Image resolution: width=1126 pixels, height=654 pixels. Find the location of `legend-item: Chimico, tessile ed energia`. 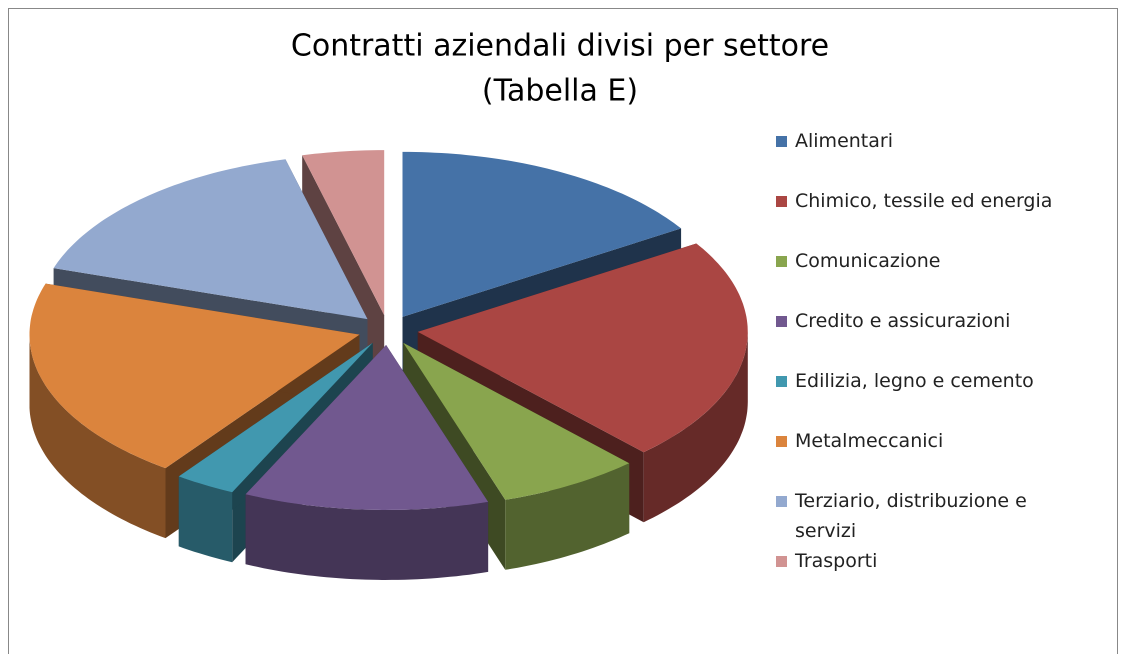

legend-item: Chimico, tessile ed energia is located at coordinates (921, 216).